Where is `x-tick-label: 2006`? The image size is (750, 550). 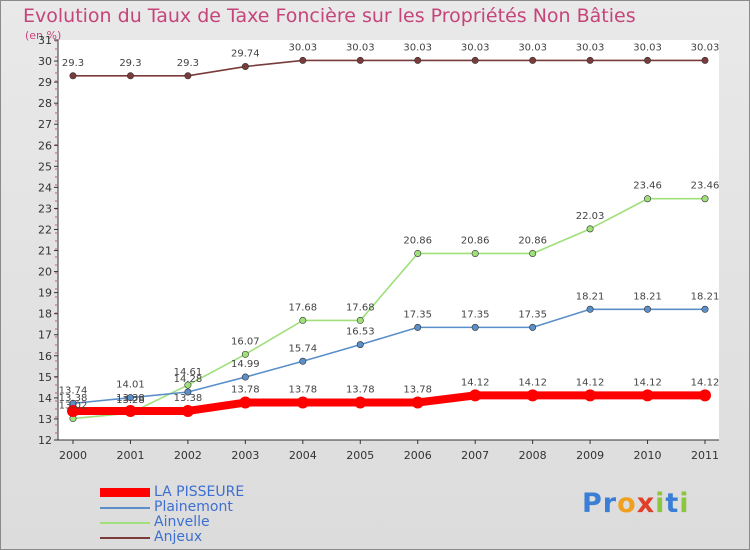
x-tick-label: 2006 is located at coordinates (418, 455).